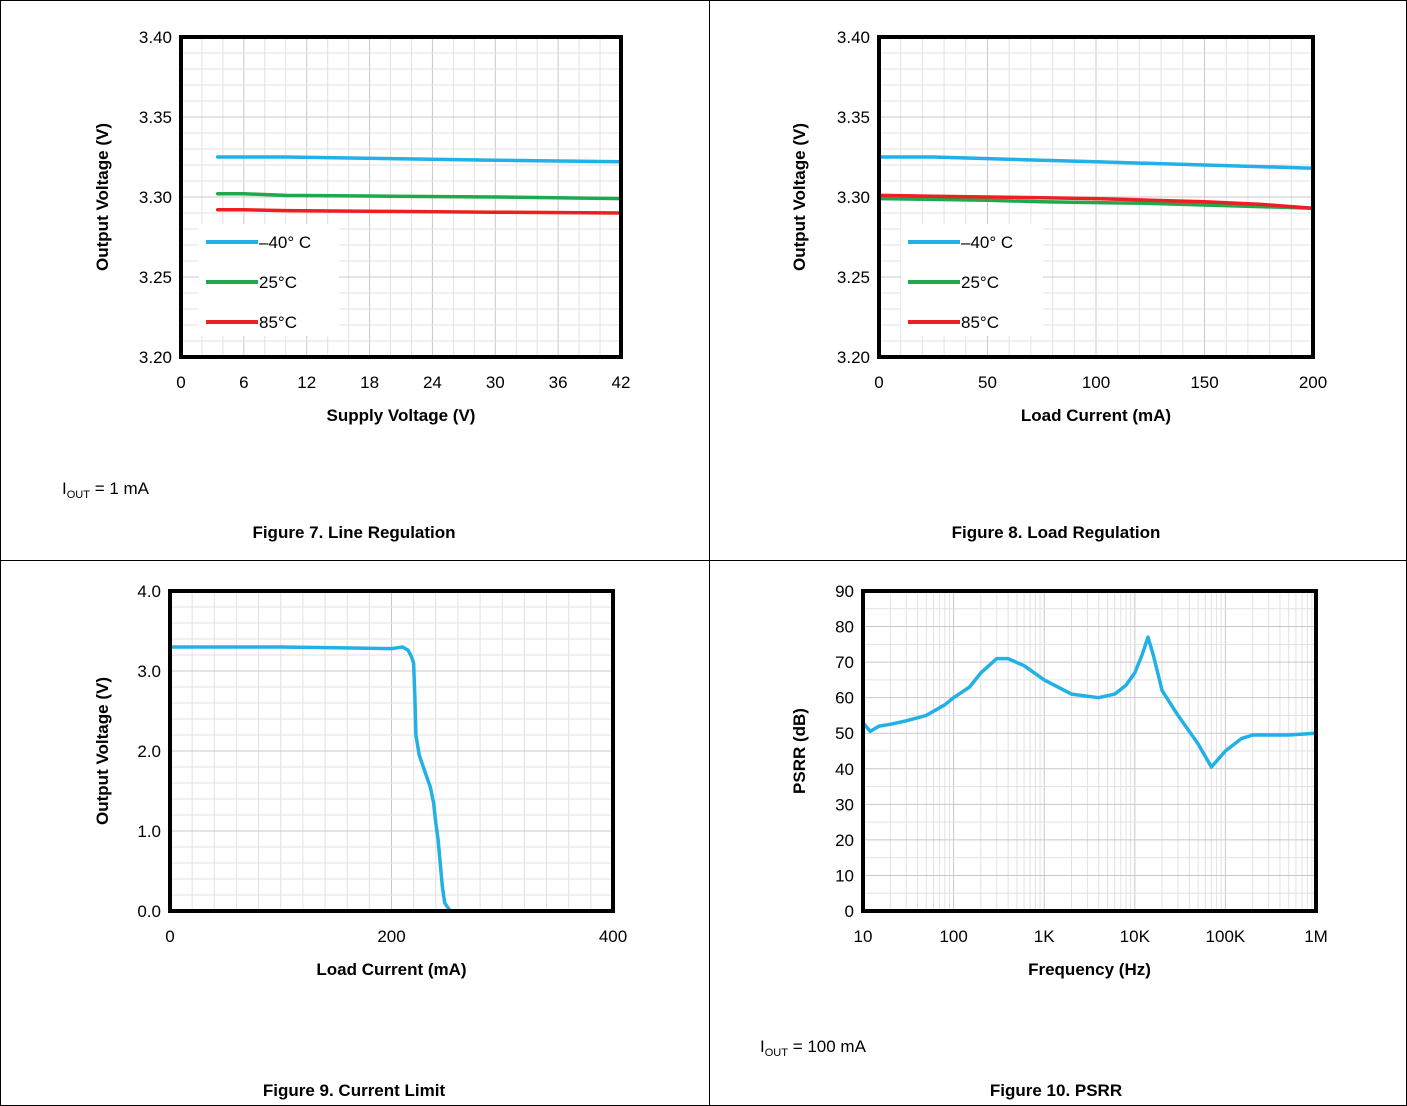  I want to click on x-tick-label: 400, so click(613, 936).